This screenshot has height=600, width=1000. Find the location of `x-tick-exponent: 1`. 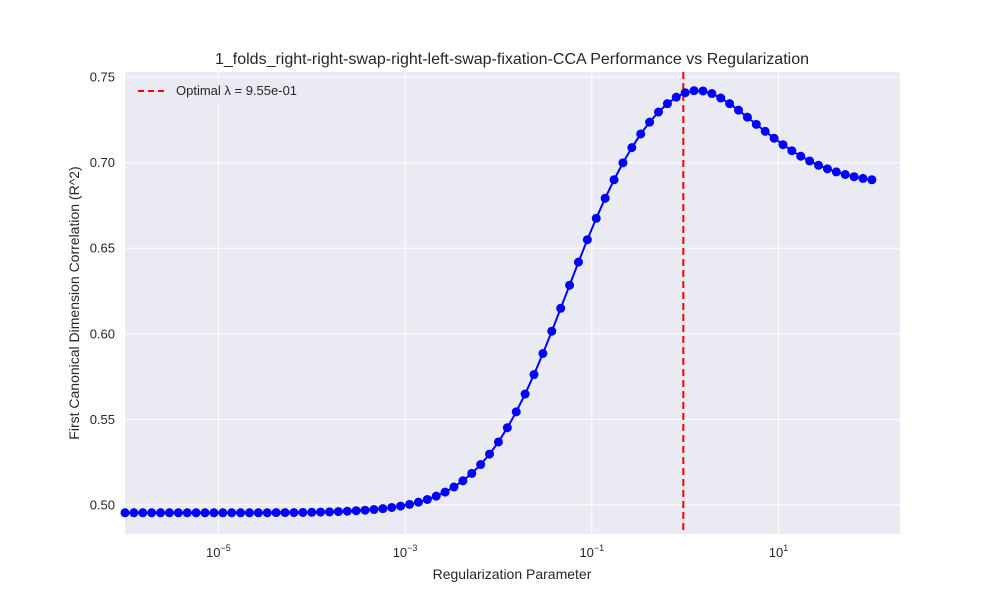

x-tick-exponent: 1 is located at coordinates (785, 548).